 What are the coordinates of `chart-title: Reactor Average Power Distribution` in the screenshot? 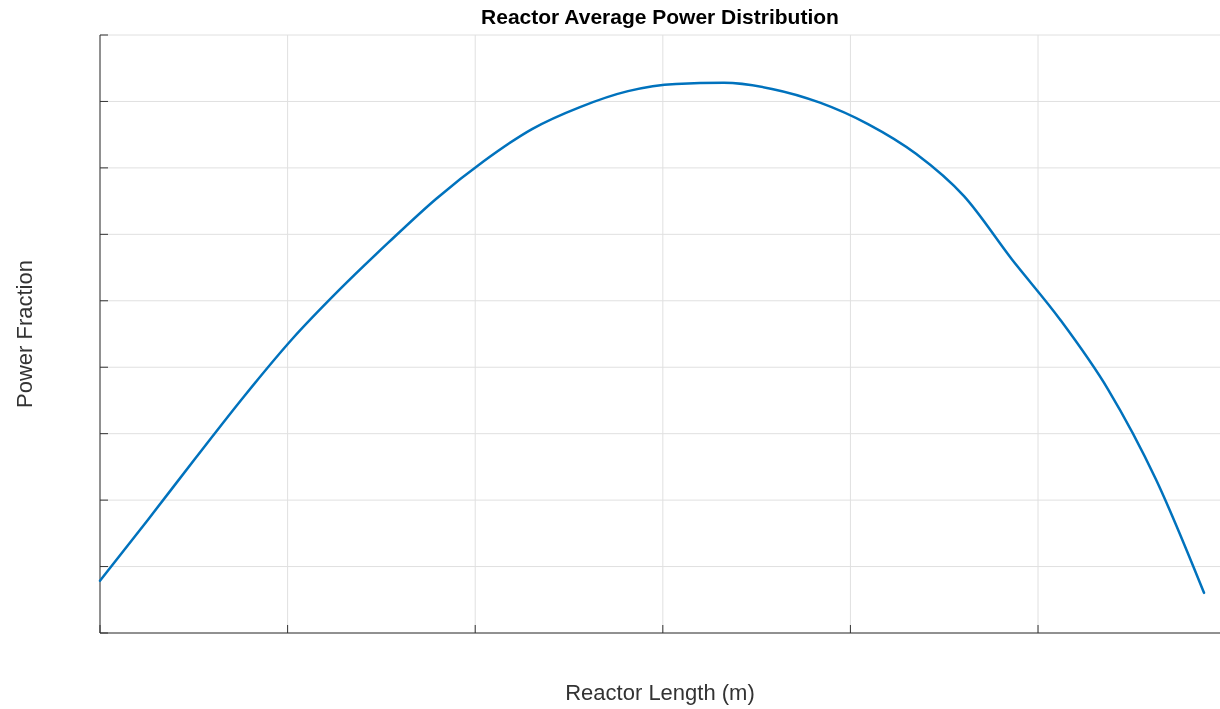 It's located at (660, 16).